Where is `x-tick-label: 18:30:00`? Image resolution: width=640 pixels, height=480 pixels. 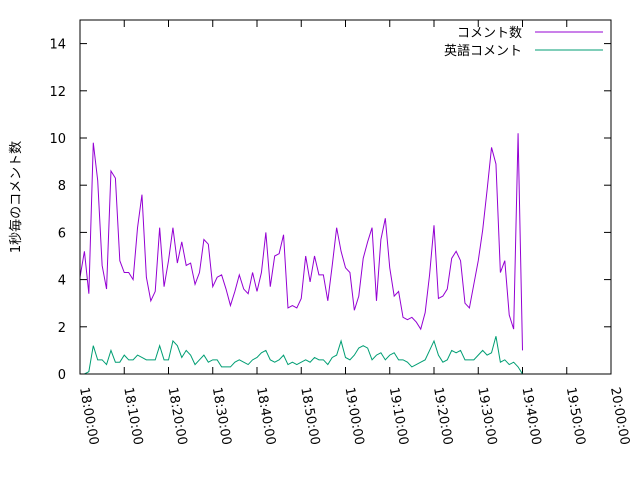 x-tick-label: 18:30:00 is located at coordinates (221, 416).